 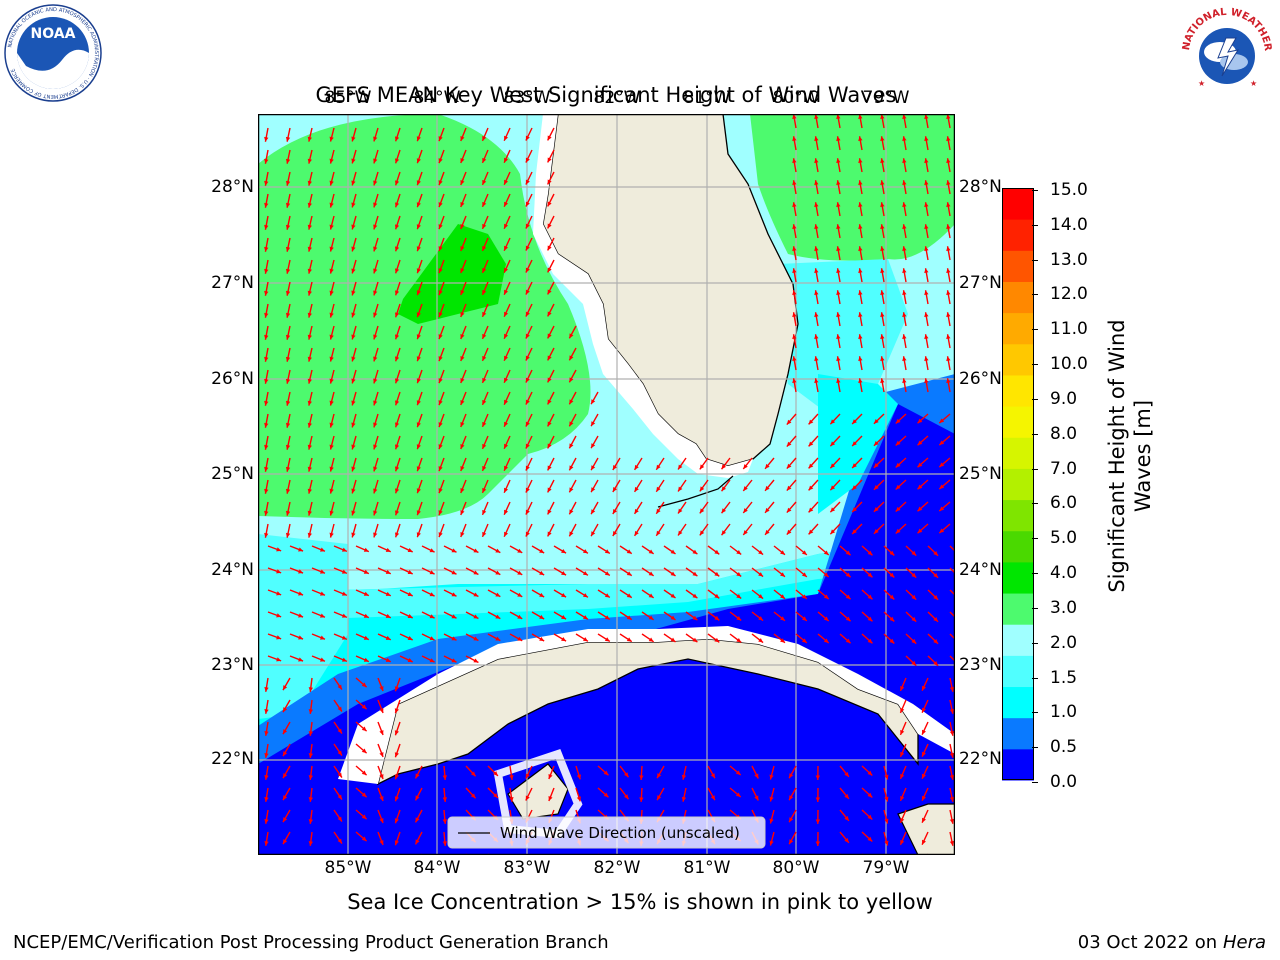 I want to click on lat-label: 23°N, so click(x=232, y=665).